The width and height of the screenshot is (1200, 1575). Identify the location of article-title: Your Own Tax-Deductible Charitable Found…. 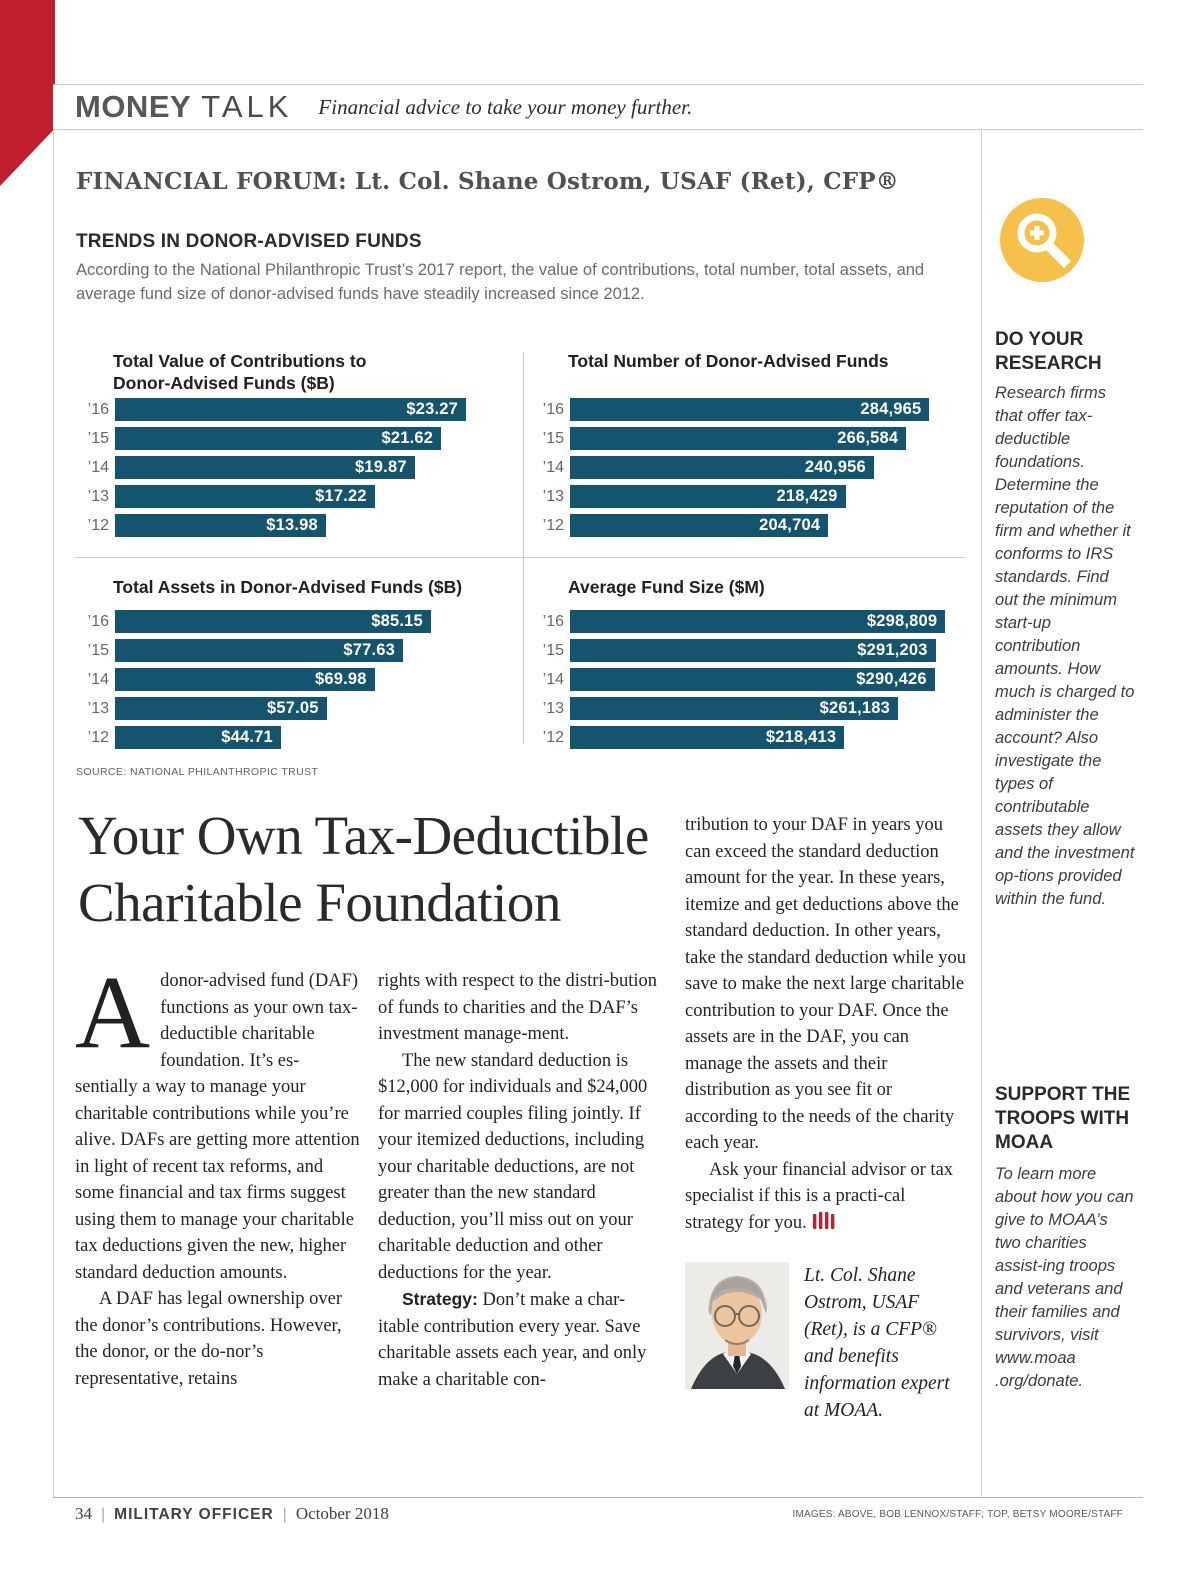
(403, 869).